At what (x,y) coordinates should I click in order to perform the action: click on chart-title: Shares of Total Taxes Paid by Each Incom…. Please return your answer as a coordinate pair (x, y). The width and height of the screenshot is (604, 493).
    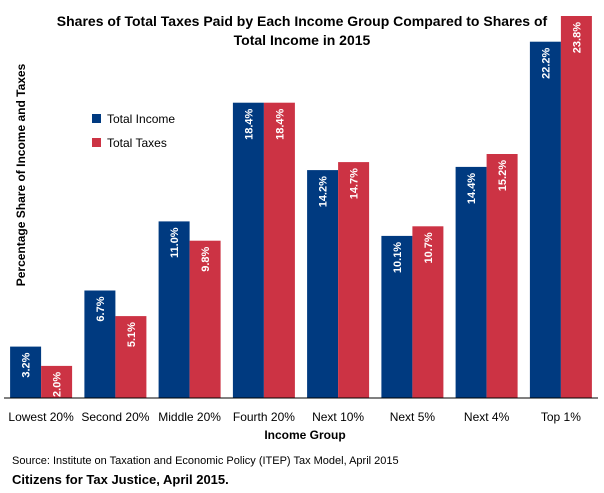
    Looking at the image, I should click on (302, 31).